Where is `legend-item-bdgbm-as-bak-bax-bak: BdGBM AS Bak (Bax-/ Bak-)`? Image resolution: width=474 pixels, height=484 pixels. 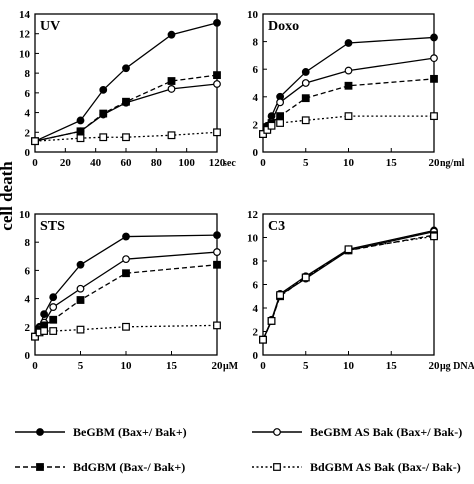
legend-item-bdgbm-as-bak-bax-bak: BdGBM AS Bak (Bax-/ Bak-) is located at coordinates (356, 467).